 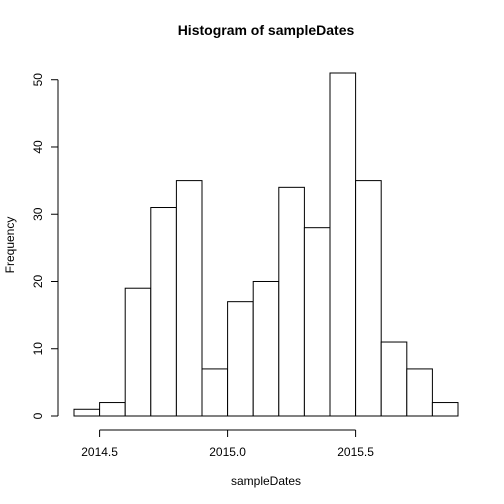 What do you see at coordinates (355, 452) in the screenshot?
I see `x-tick-label: 2015.5` at bounding box center [355, 452].